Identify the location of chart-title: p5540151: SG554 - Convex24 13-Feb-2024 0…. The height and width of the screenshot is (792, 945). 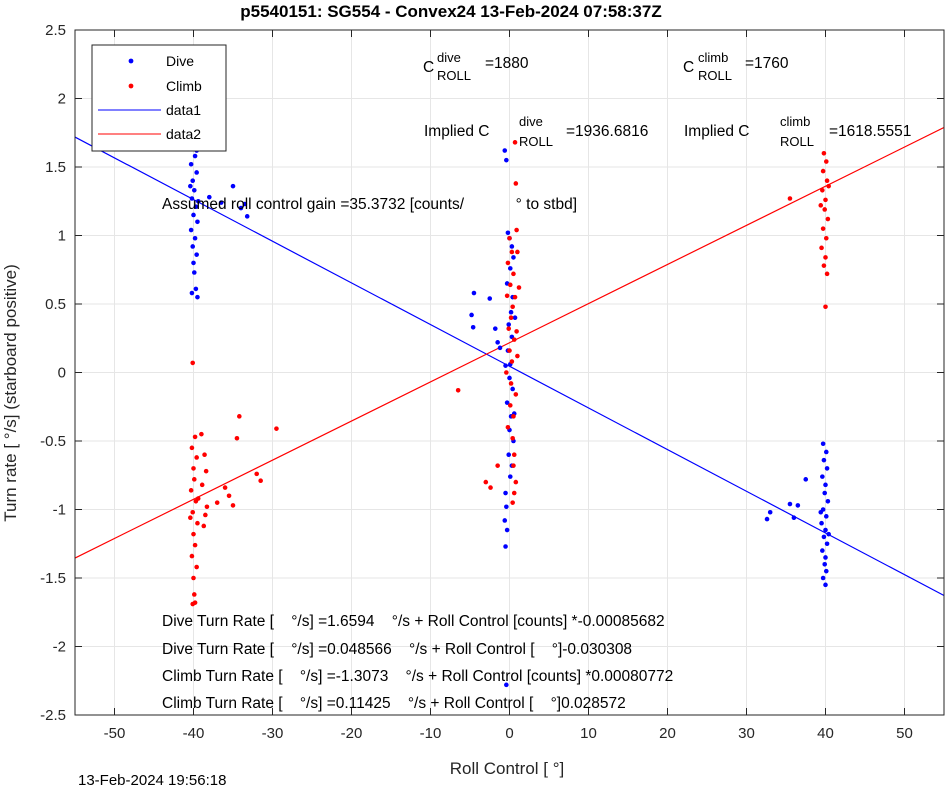
(450, 11).